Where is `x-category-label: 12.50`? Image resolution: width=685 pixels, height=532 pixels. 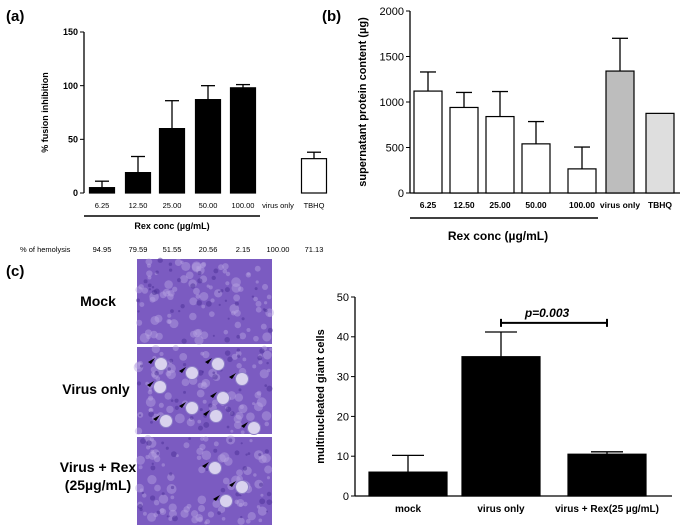 x-category-label: 12.50 is located at coordinates (138, 205).